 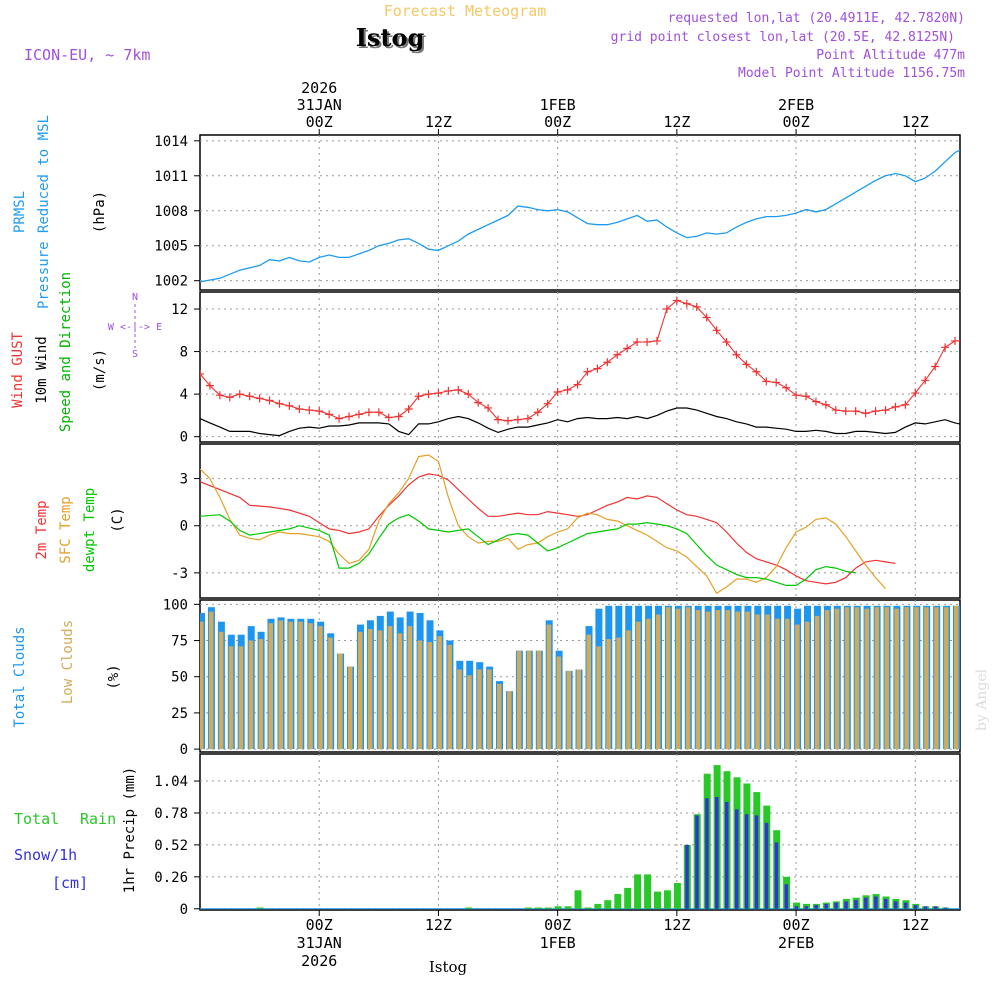 What do you see at coordinates (171, 846) in the screenshot?
I see `precipitation-ytick-label: 0.52` at bounding box center [171, 846].